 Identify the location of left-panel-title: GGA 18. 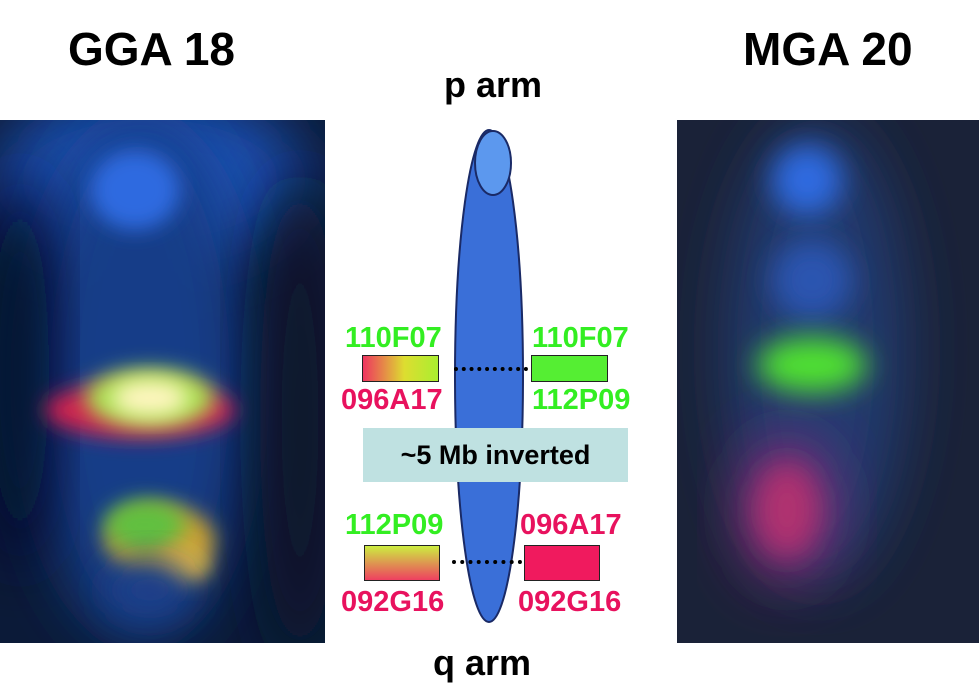
(152, 49).